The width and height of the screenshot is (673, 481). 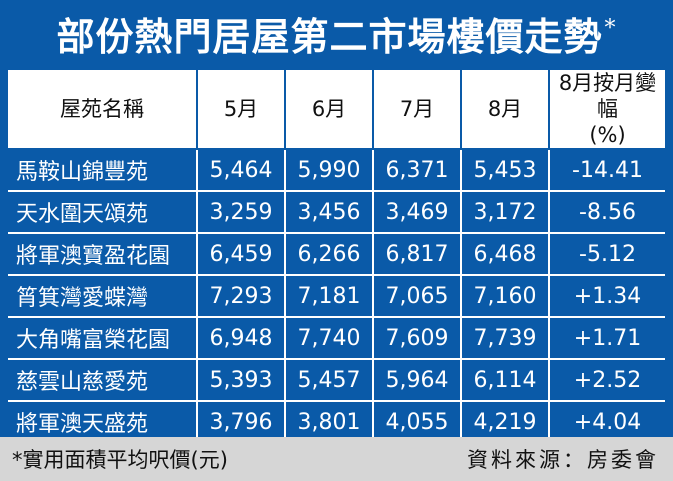 I want to click on price-aug: 5,453, so click(x=506, y=171).